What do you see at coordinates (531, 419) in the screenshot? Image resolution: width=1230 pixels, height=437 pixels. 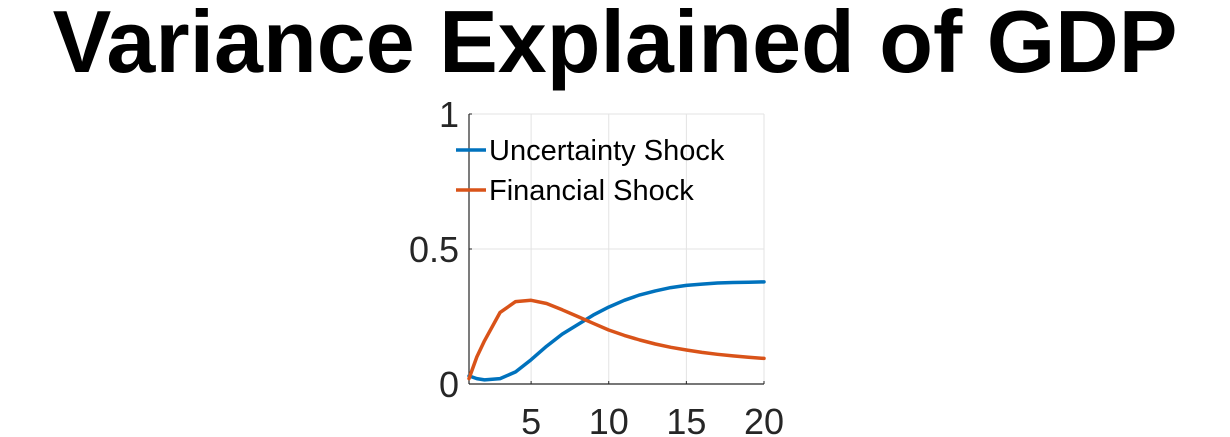 I see `x-tick-label: 5` at bounding box center [531, 419].